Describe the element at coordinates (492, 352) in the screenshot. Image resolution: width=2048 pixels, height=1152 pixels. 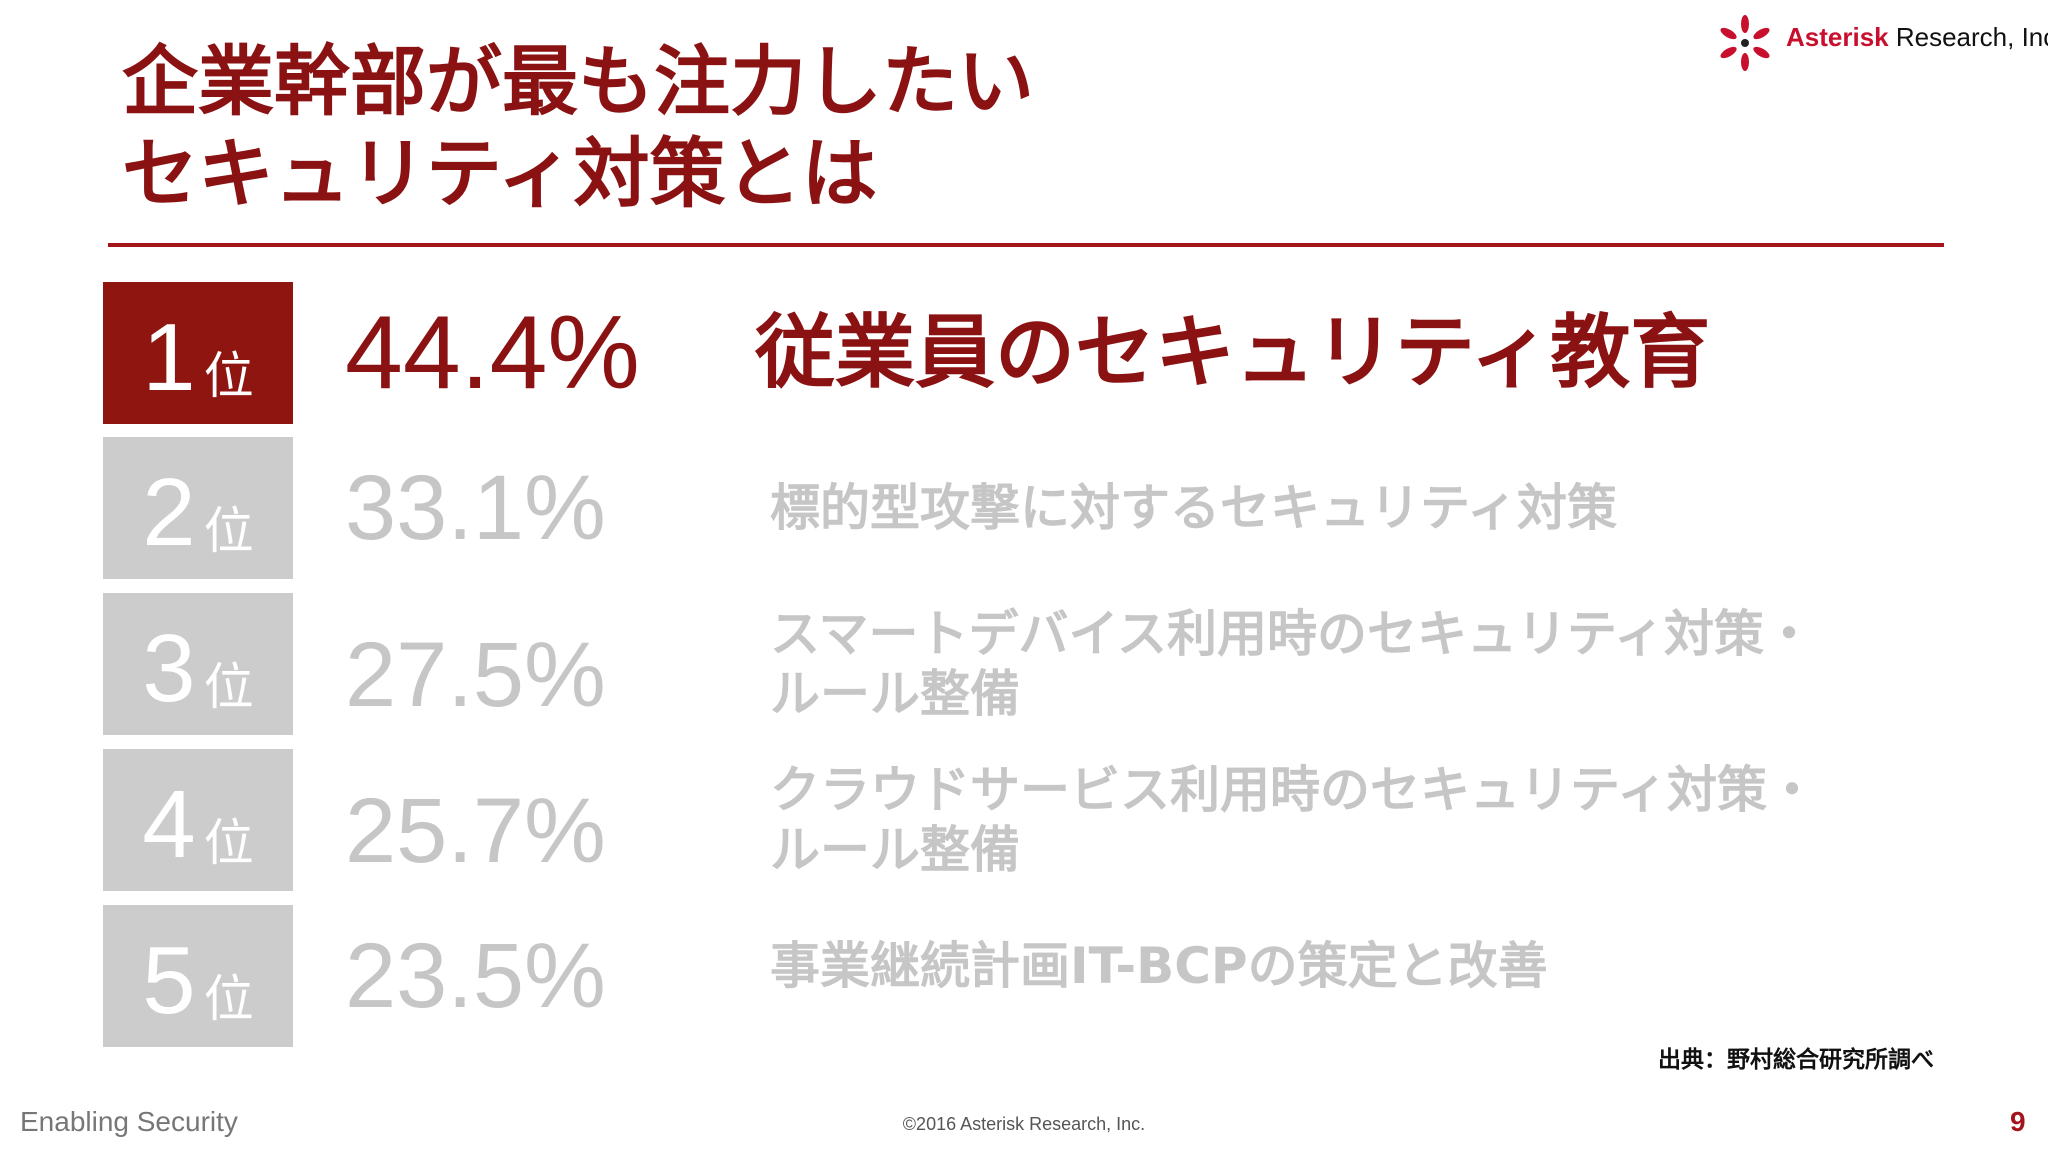
I see `percent-value: 44.4%` at that location.